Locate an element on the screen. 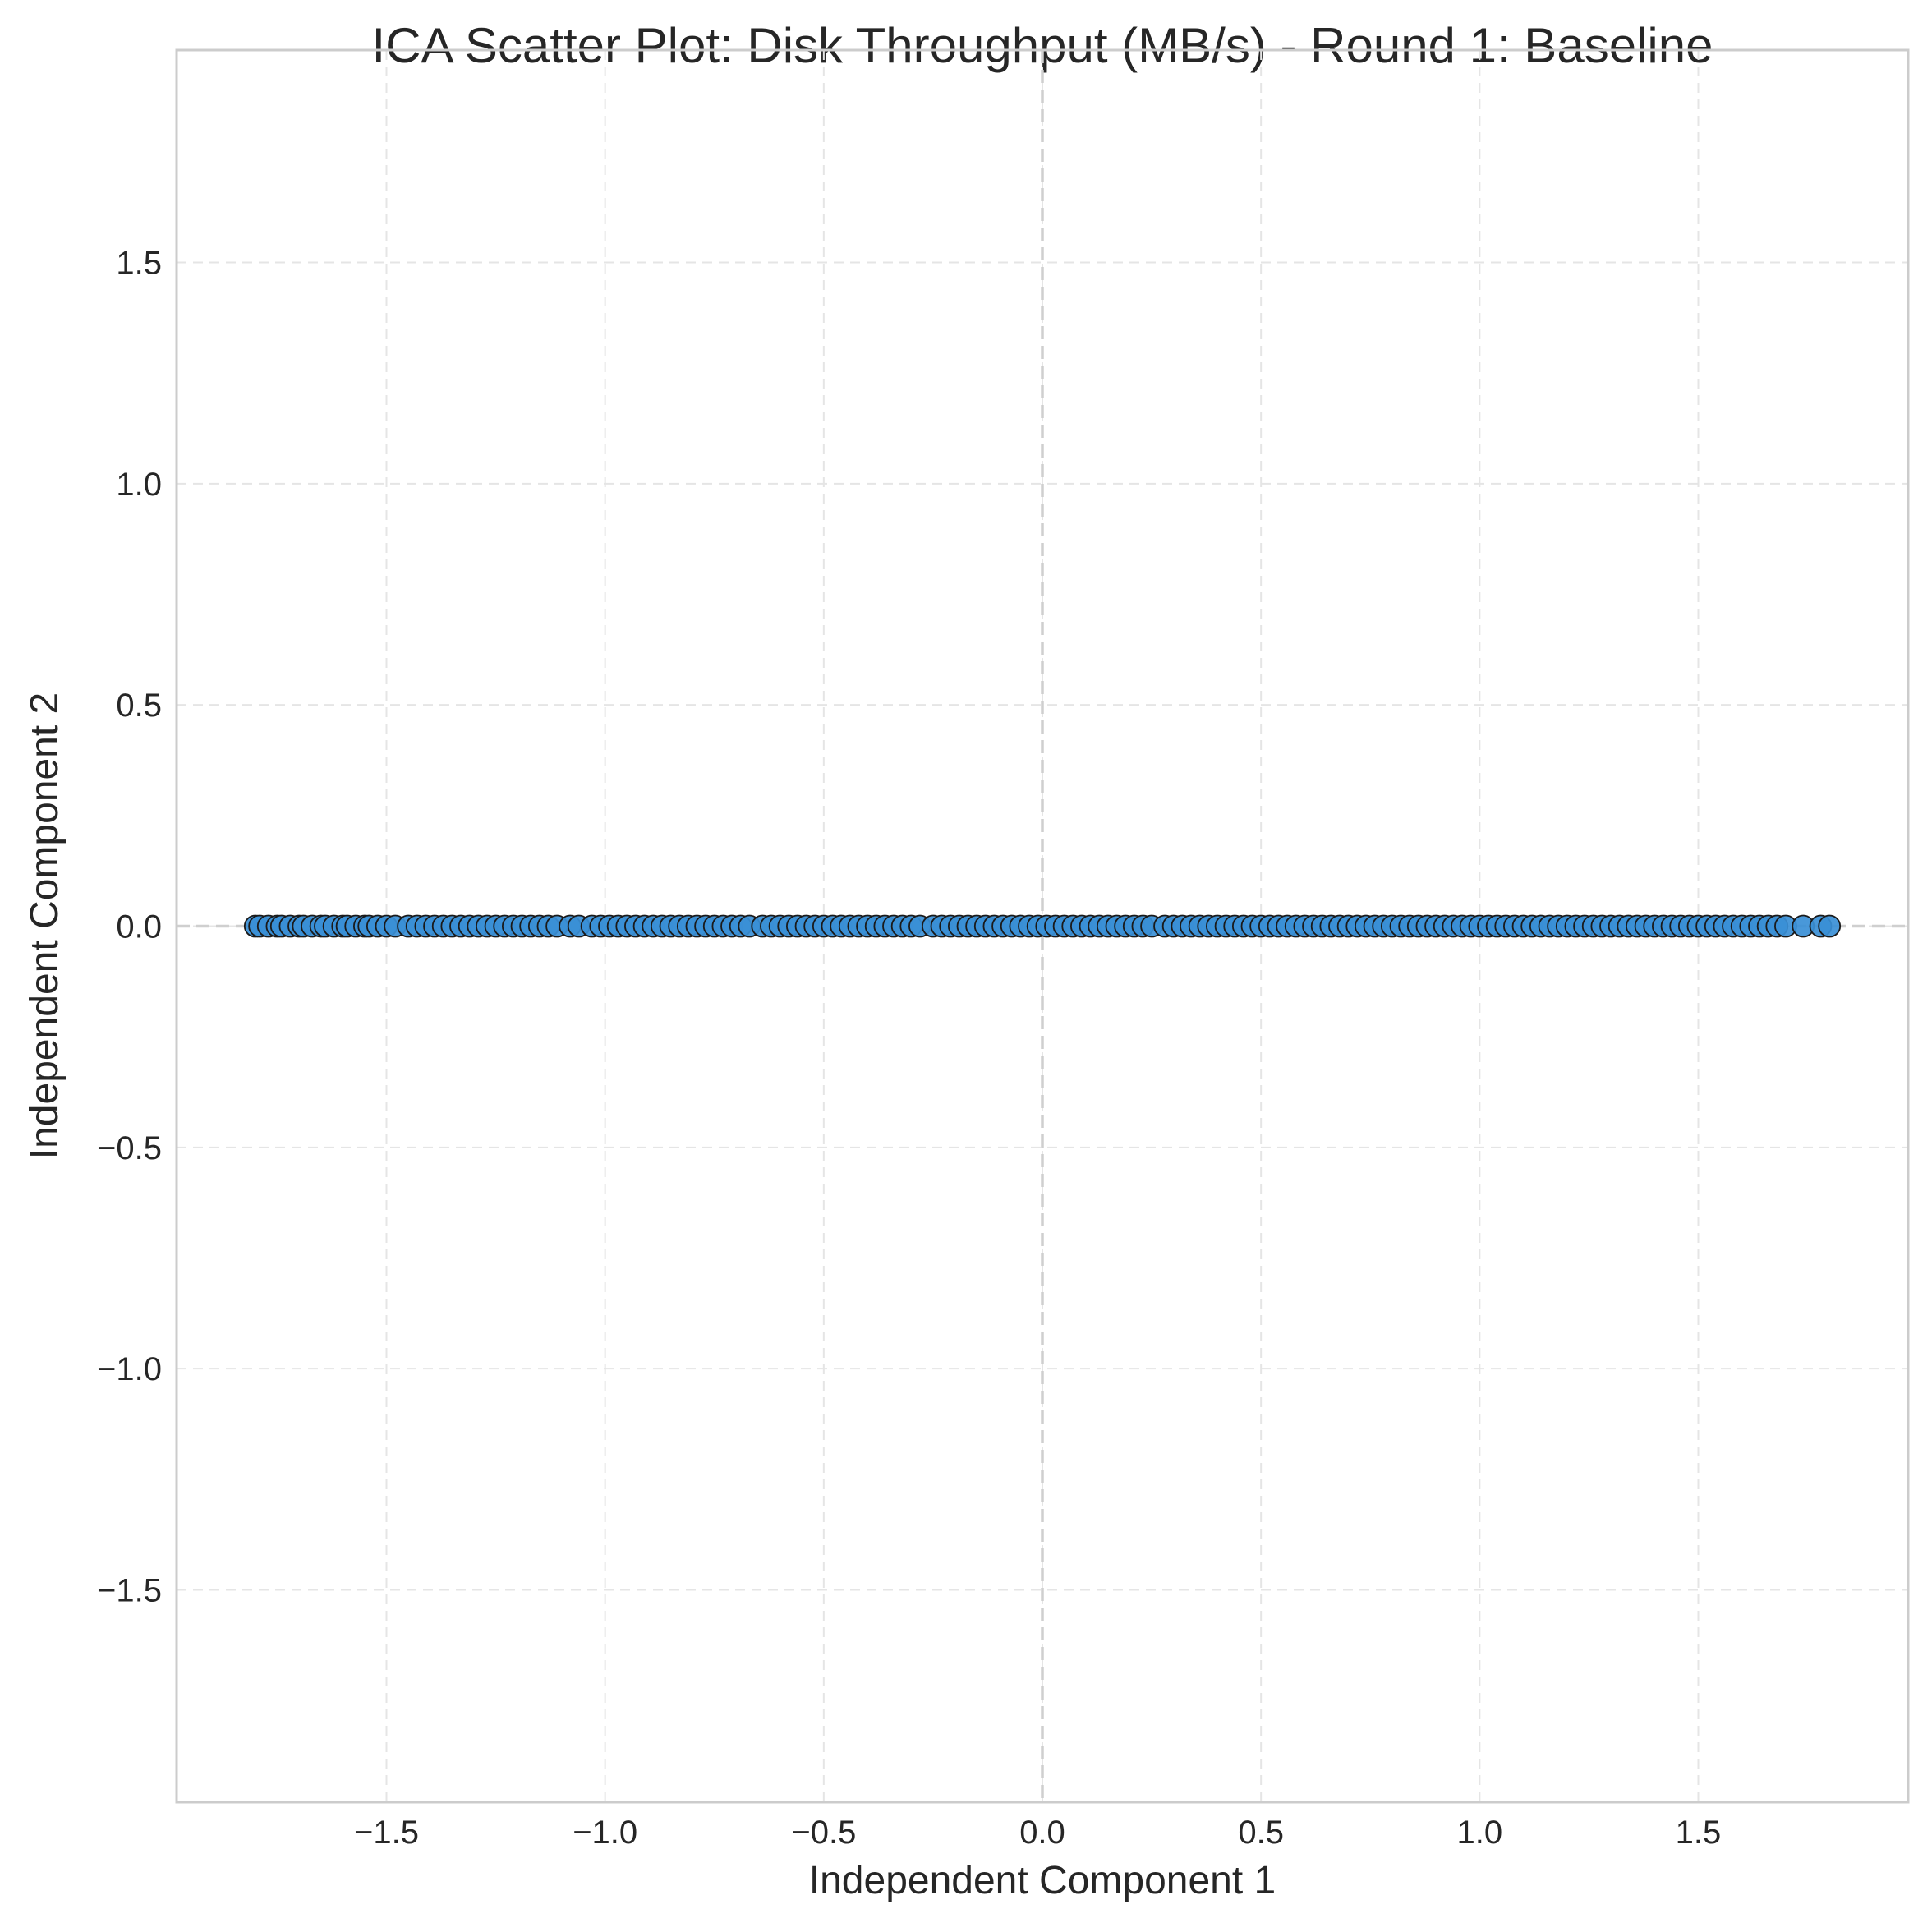 Image resolution: width=1932 pixels, height=1932 pixels. y-axis-label: Independent Component 2 is located at coordinates (45, 925).